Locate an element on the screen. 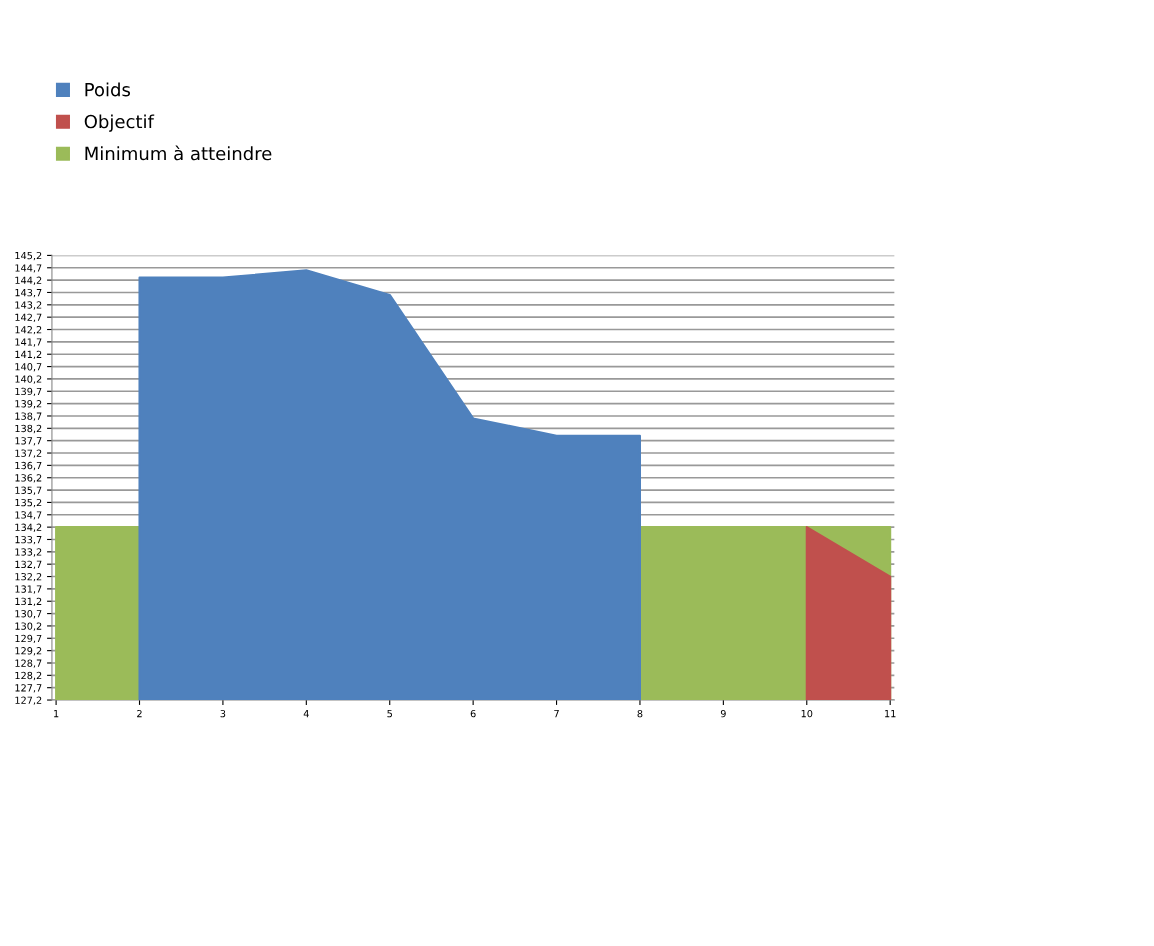 The image size is (1154, 946). y-tick-label: 137,2 is located at coordinates (28, 453).